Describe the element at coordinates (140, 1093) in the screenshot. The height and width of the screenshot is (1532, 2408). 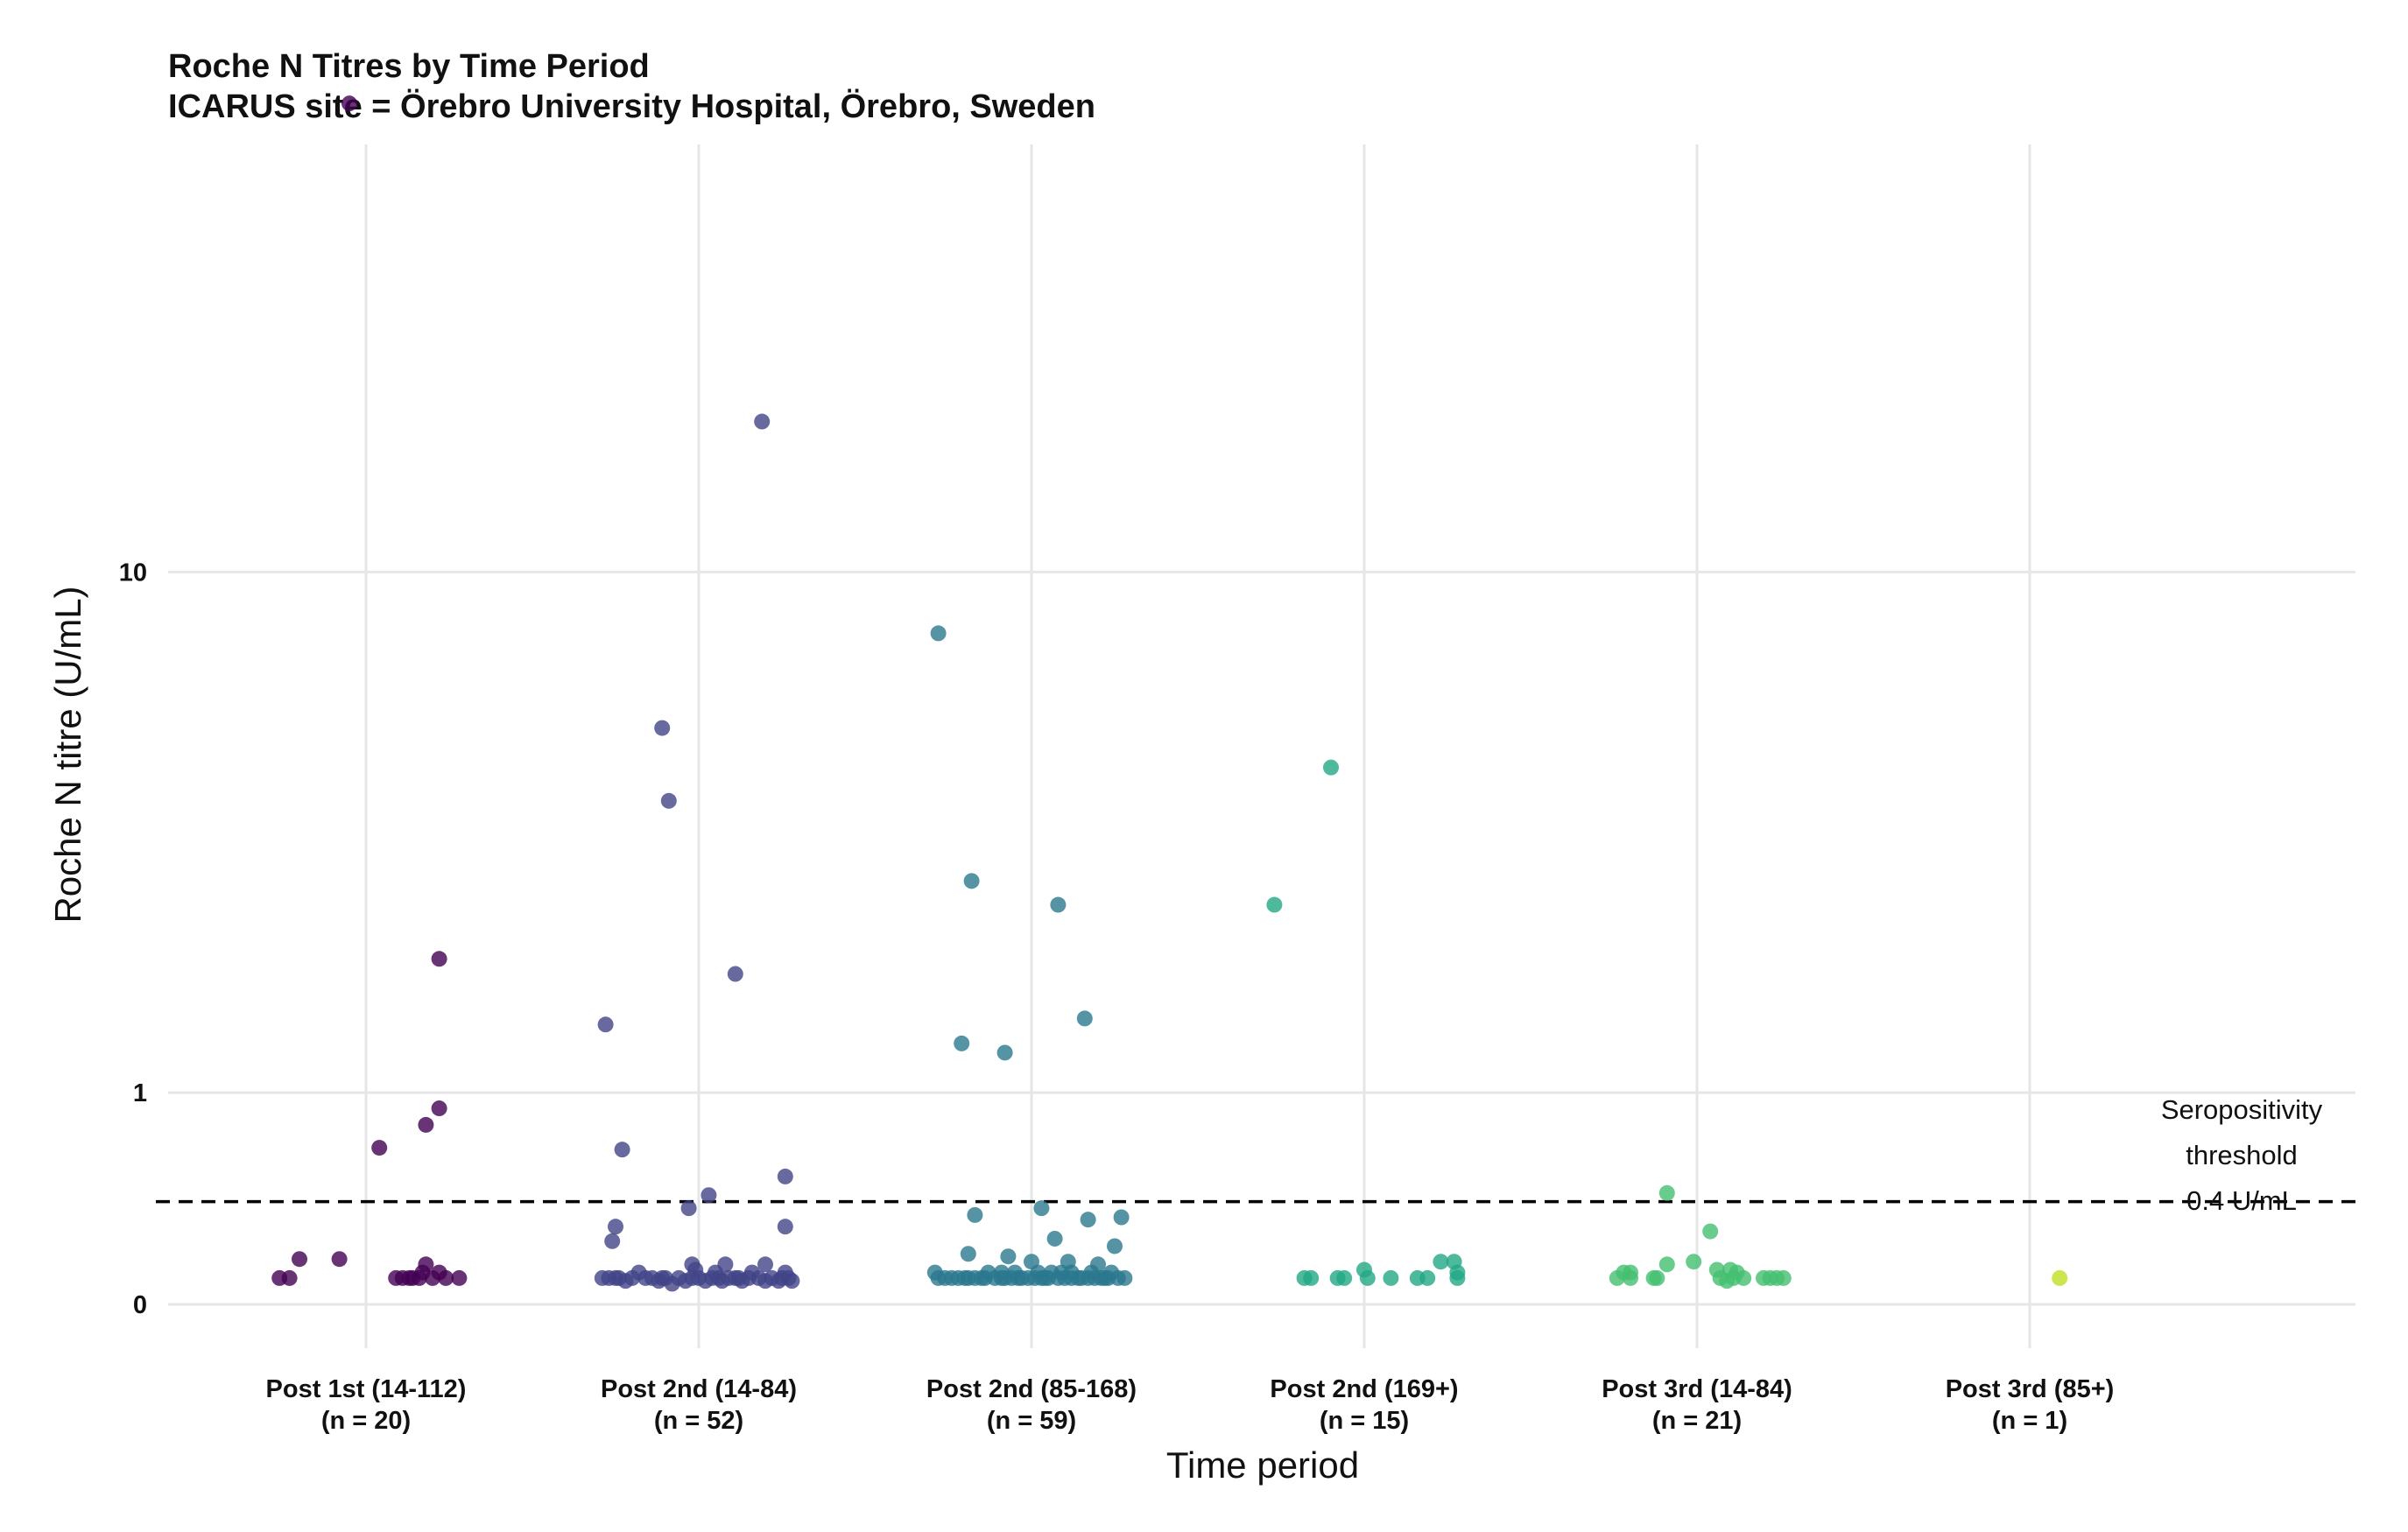
I see `y-tick-label: 1` at that location.